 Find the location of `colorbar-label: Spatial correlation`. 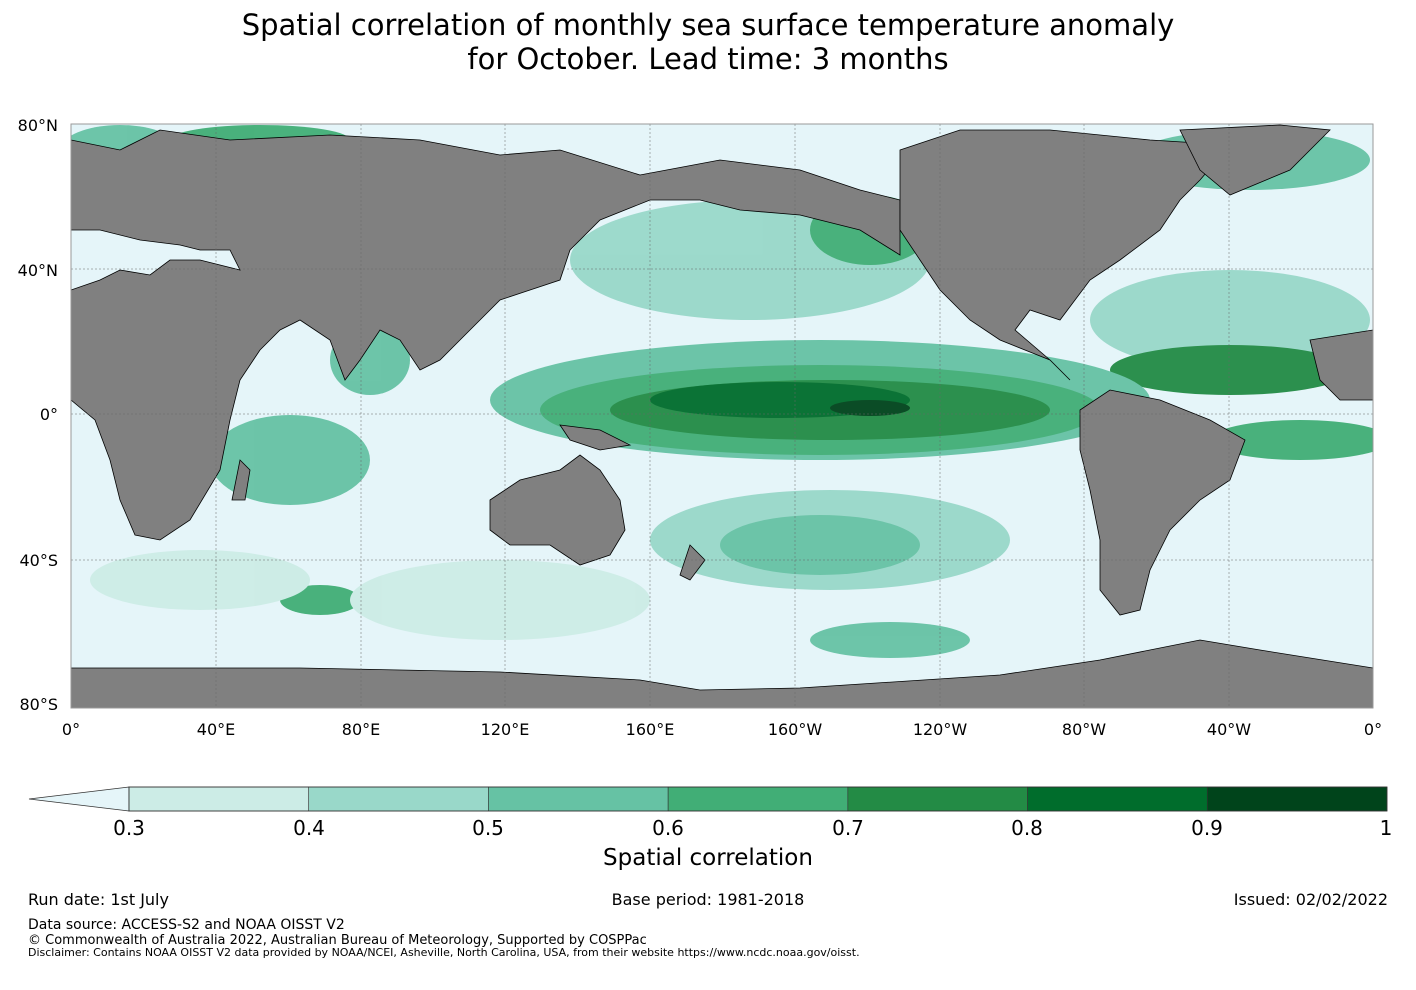

colorbar-label: Spatial correlation is located at coordinates (708, 858).